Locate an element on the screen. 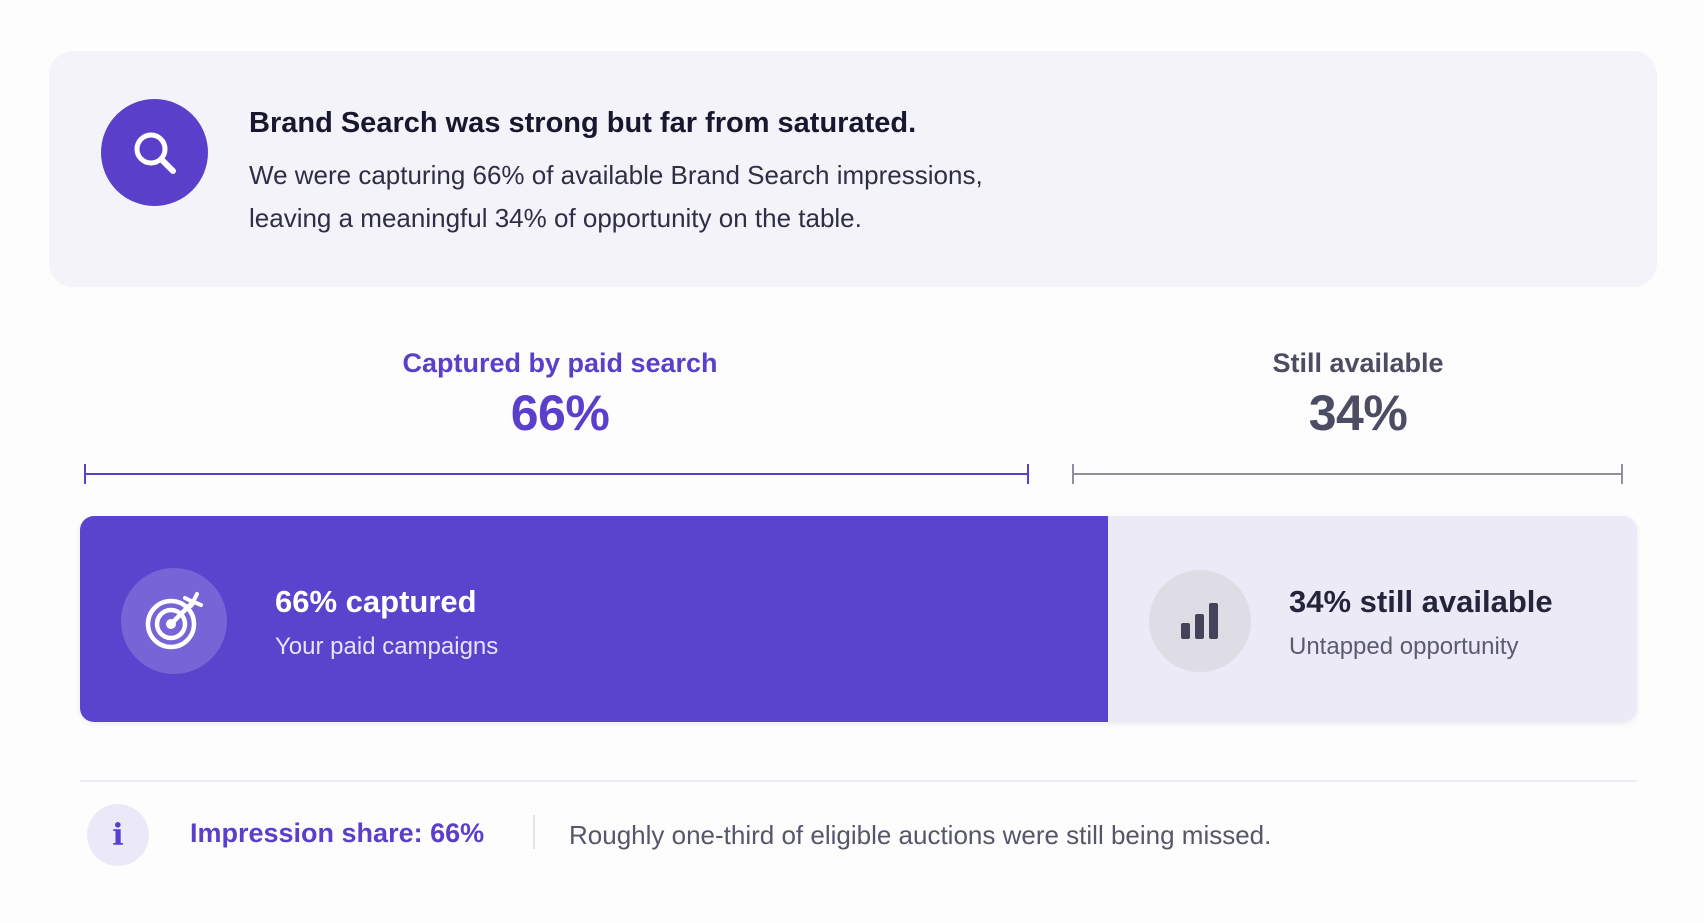 This screenshot has width=1704, height=923. captured-header: Captured by paid search 66% is located at coordinates (560, 395).